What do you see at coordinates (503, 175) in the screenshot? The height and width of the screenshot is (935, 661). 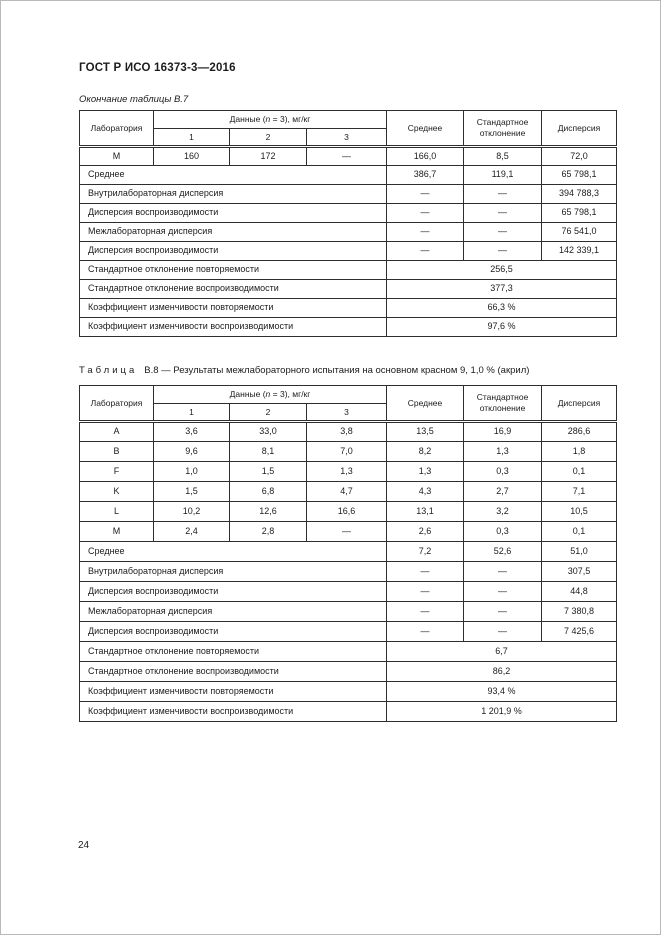 I see `table-cell: 119,1` at bounding box center [503, 175].